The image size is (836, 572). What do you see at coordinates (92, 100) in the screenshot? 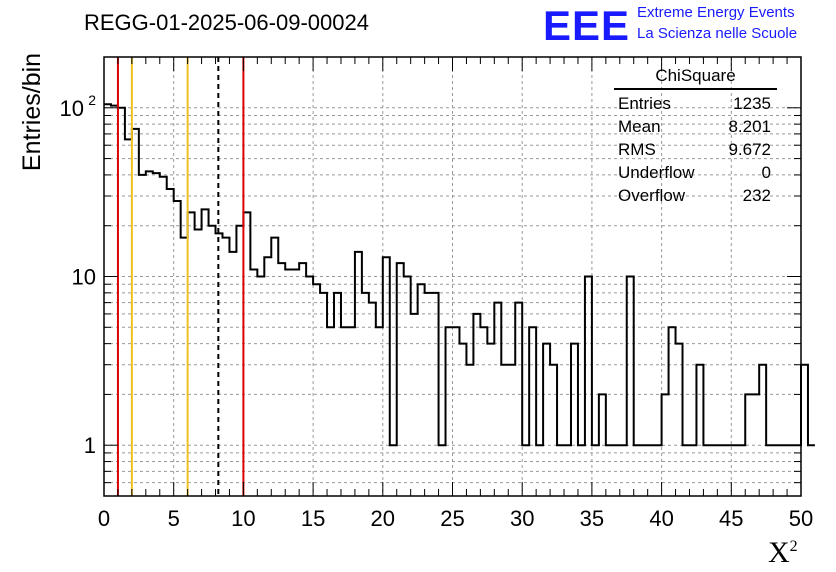
I see `y-tick-label-exponent: 2` at bounding box center [92, 100].